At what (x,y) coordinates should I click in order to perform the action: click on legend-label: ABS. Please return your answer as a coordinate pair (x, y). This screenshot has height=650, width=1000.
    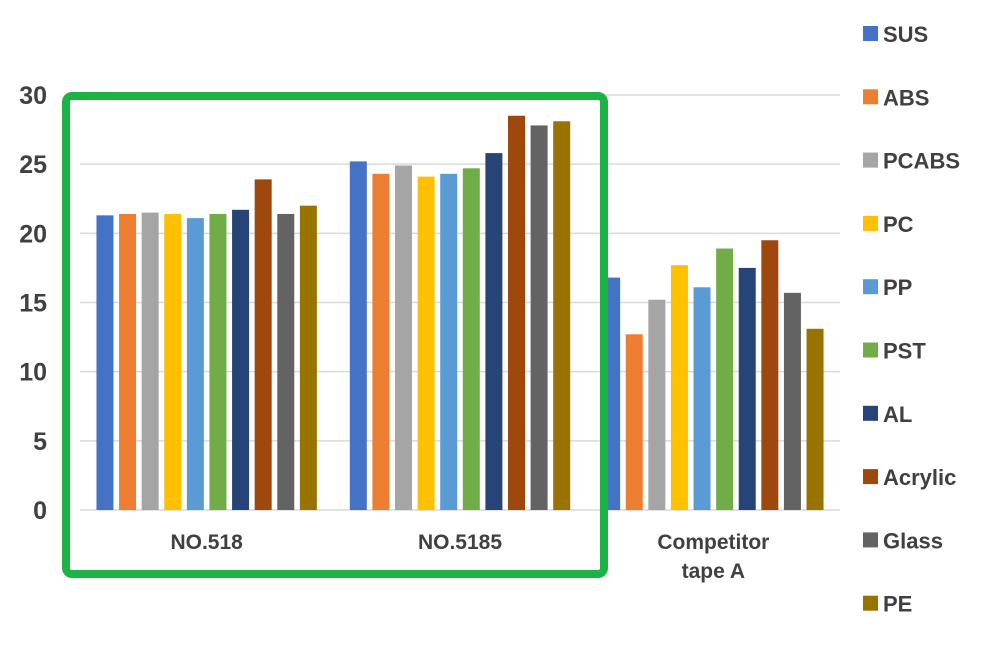
    Looking at the image, I should click on (906, 97).